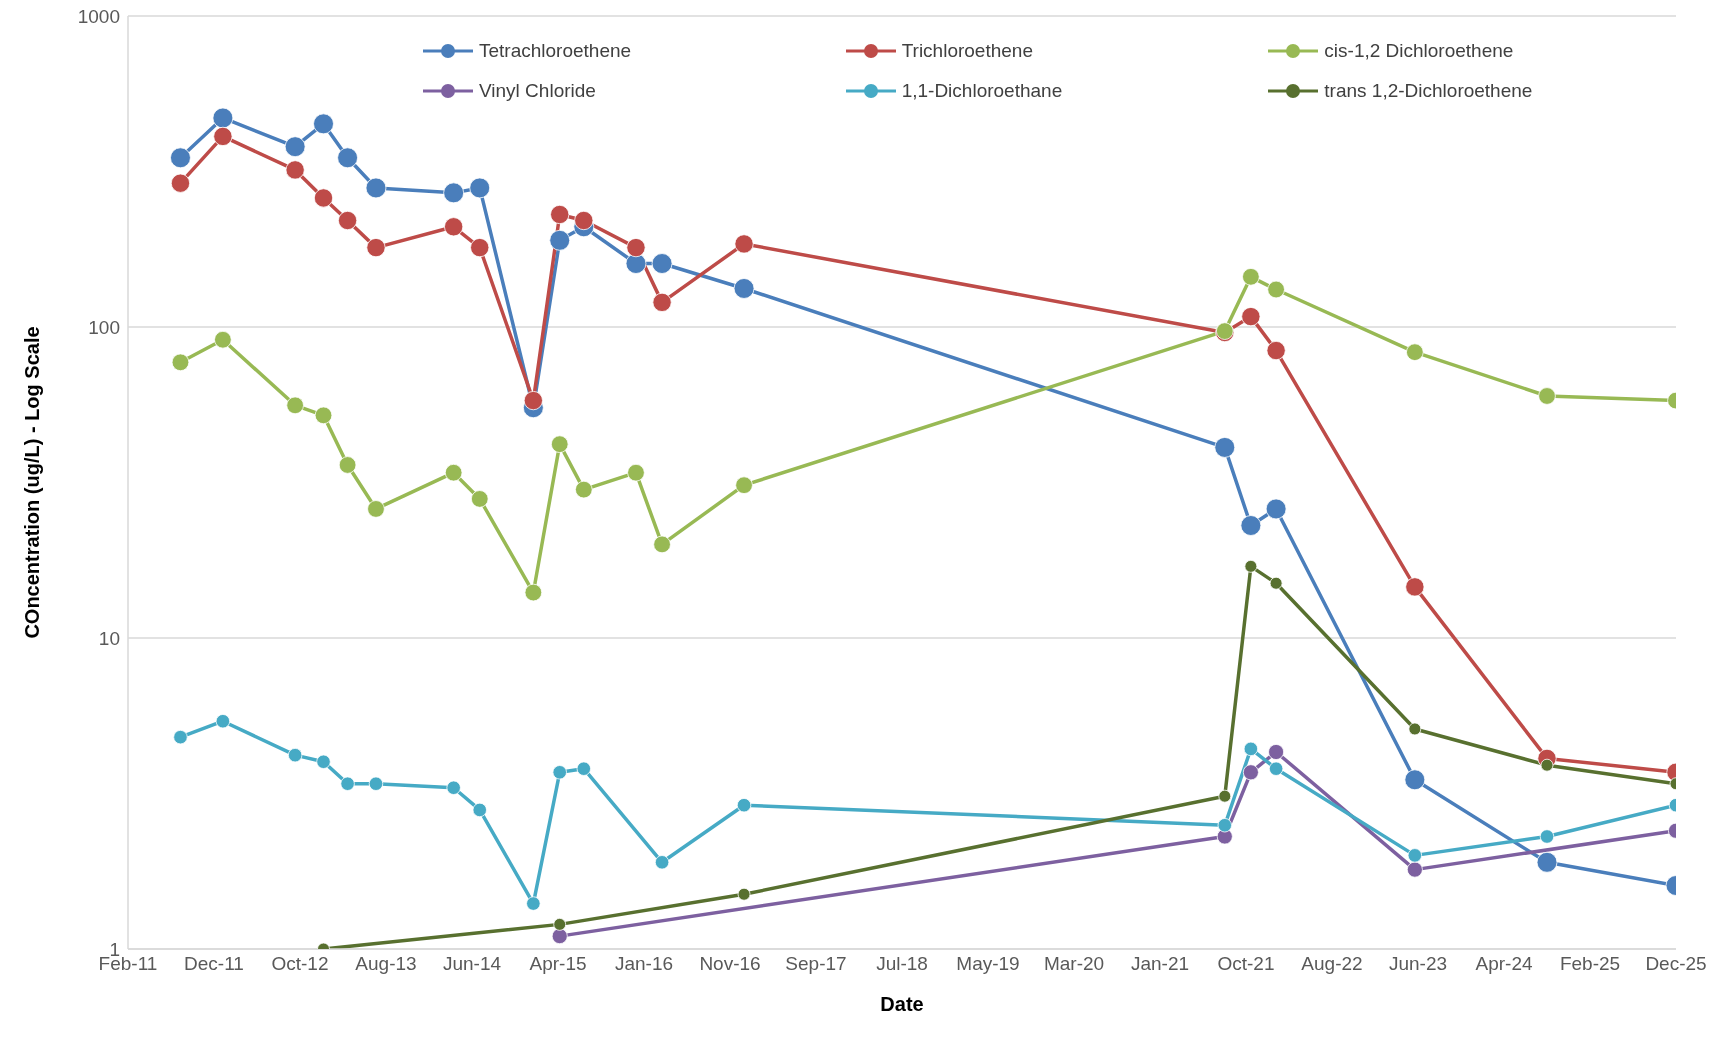 Image resolution: width=1729 pixels, height=1037 pixels. What do you see at coordinates (386, 964) in the screenshot?
I see `x-tick-label: Aug-13` at bounding box center [386, 964].